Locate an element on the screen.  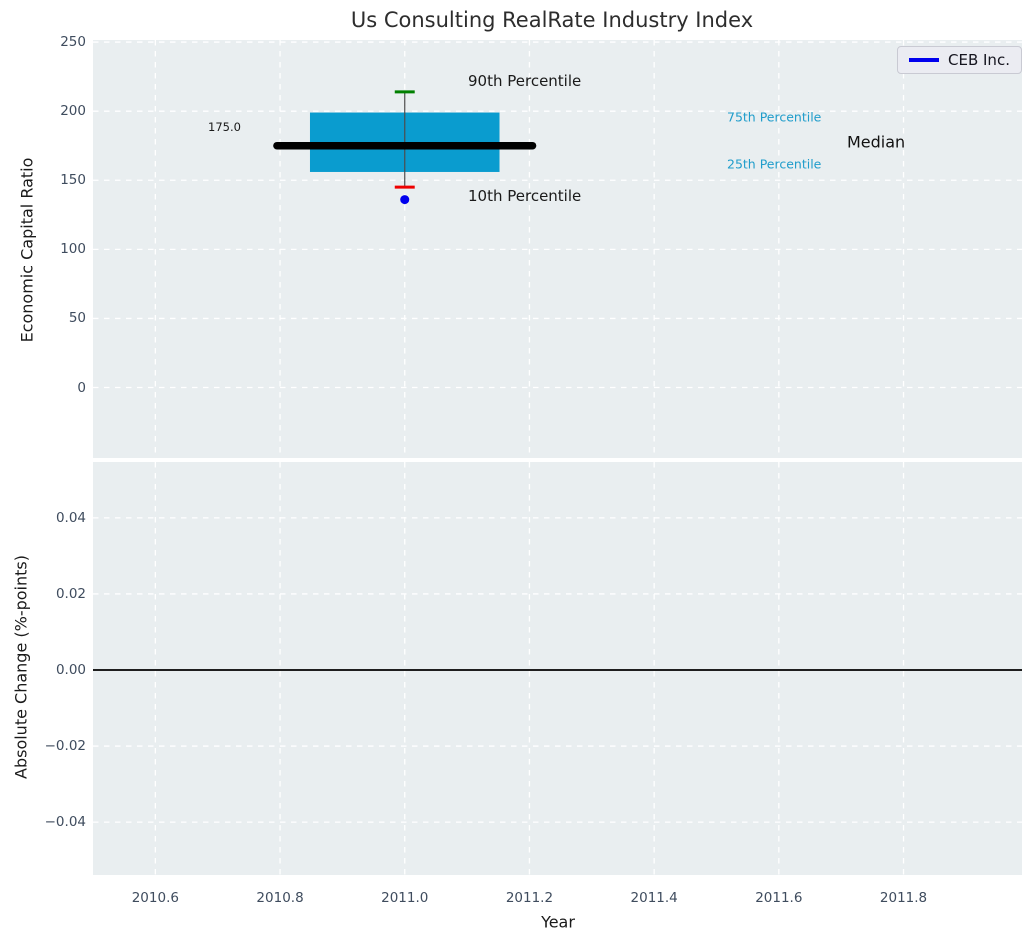
p75-label: 75th Percentile is located at coordinates (774, 117).